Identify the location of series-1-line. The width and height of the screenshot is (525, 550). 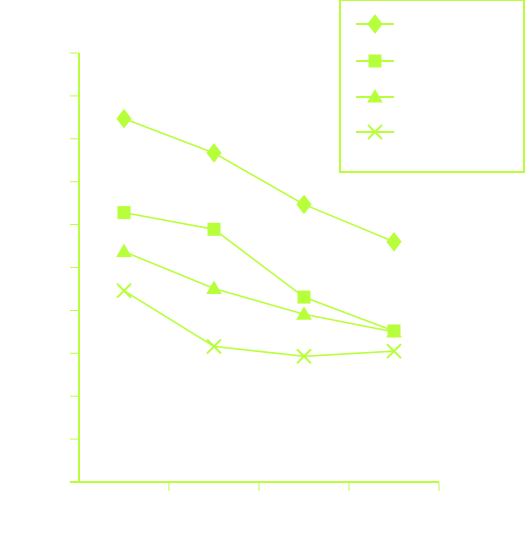
(259, 180).